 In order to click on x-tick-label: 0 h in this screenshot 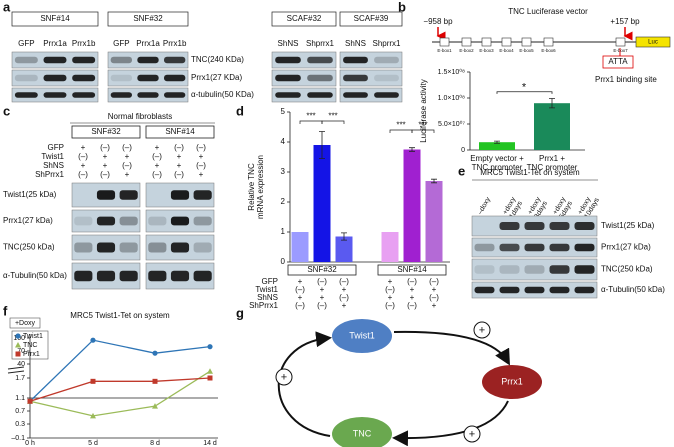, I will do `click(30, 443)`.